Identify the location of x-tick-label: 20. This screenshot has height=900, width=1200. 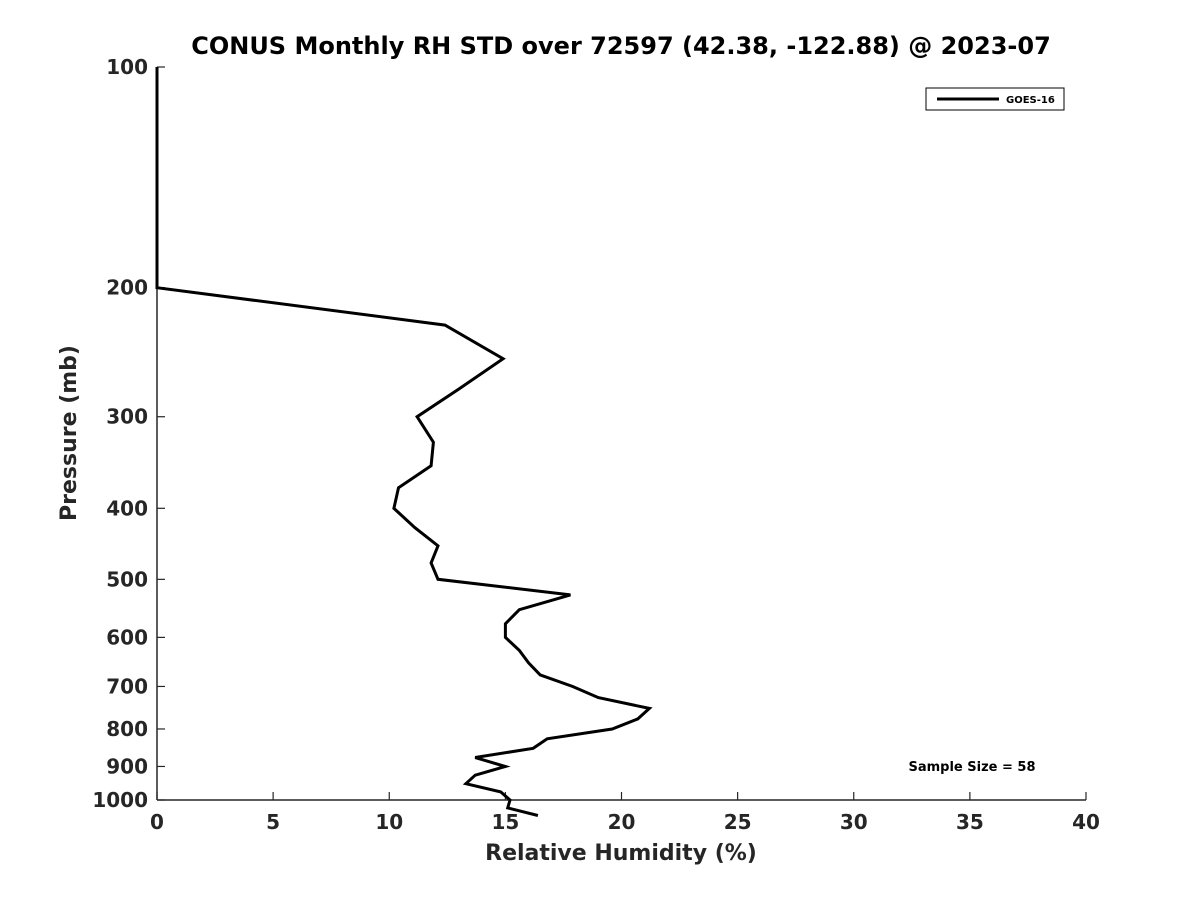
(622, 822).